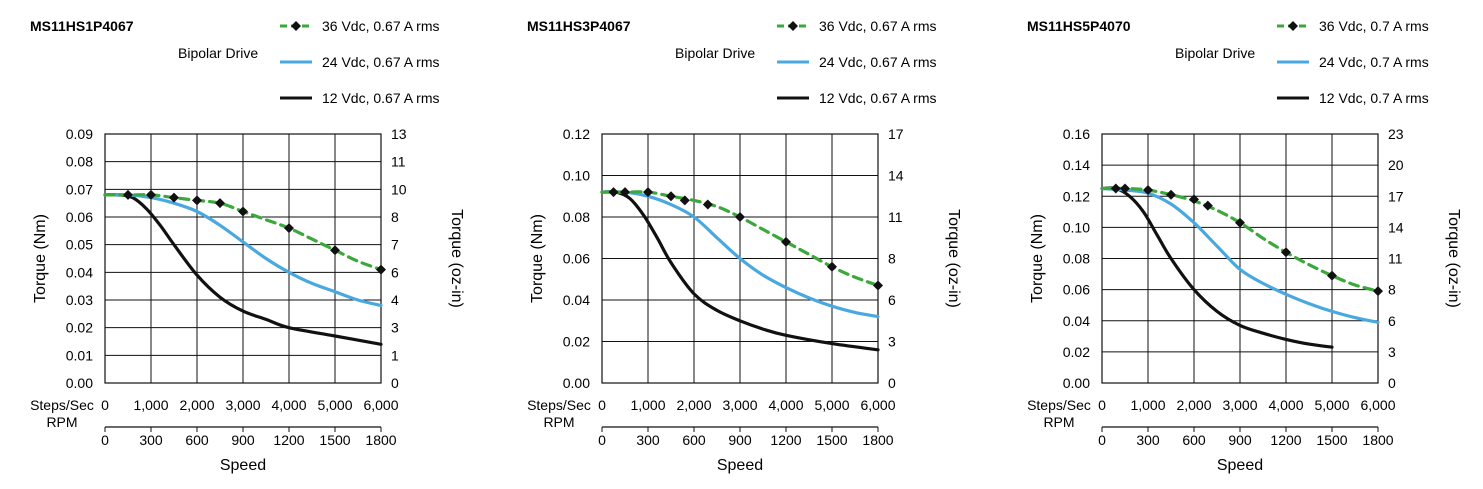 The height and width of the screenshot is (489, 1483). I want to click on y-tick-label: 0.05, so click(79, 245).